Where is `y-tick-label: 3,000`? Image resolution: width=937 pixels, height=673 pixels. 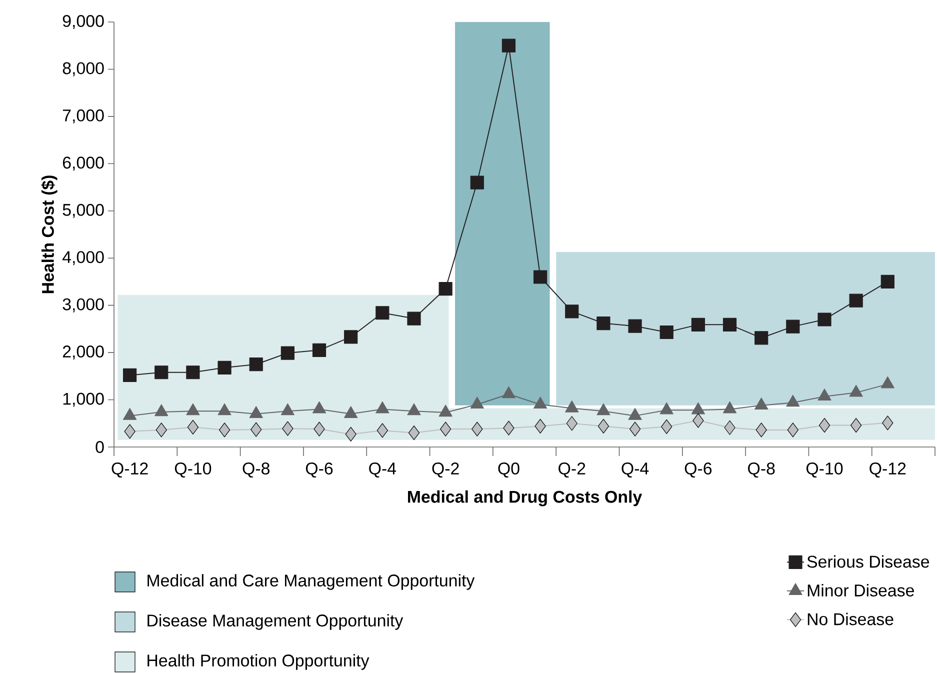
y-tick-label: 3,000 is located at coordinates (83, 305).